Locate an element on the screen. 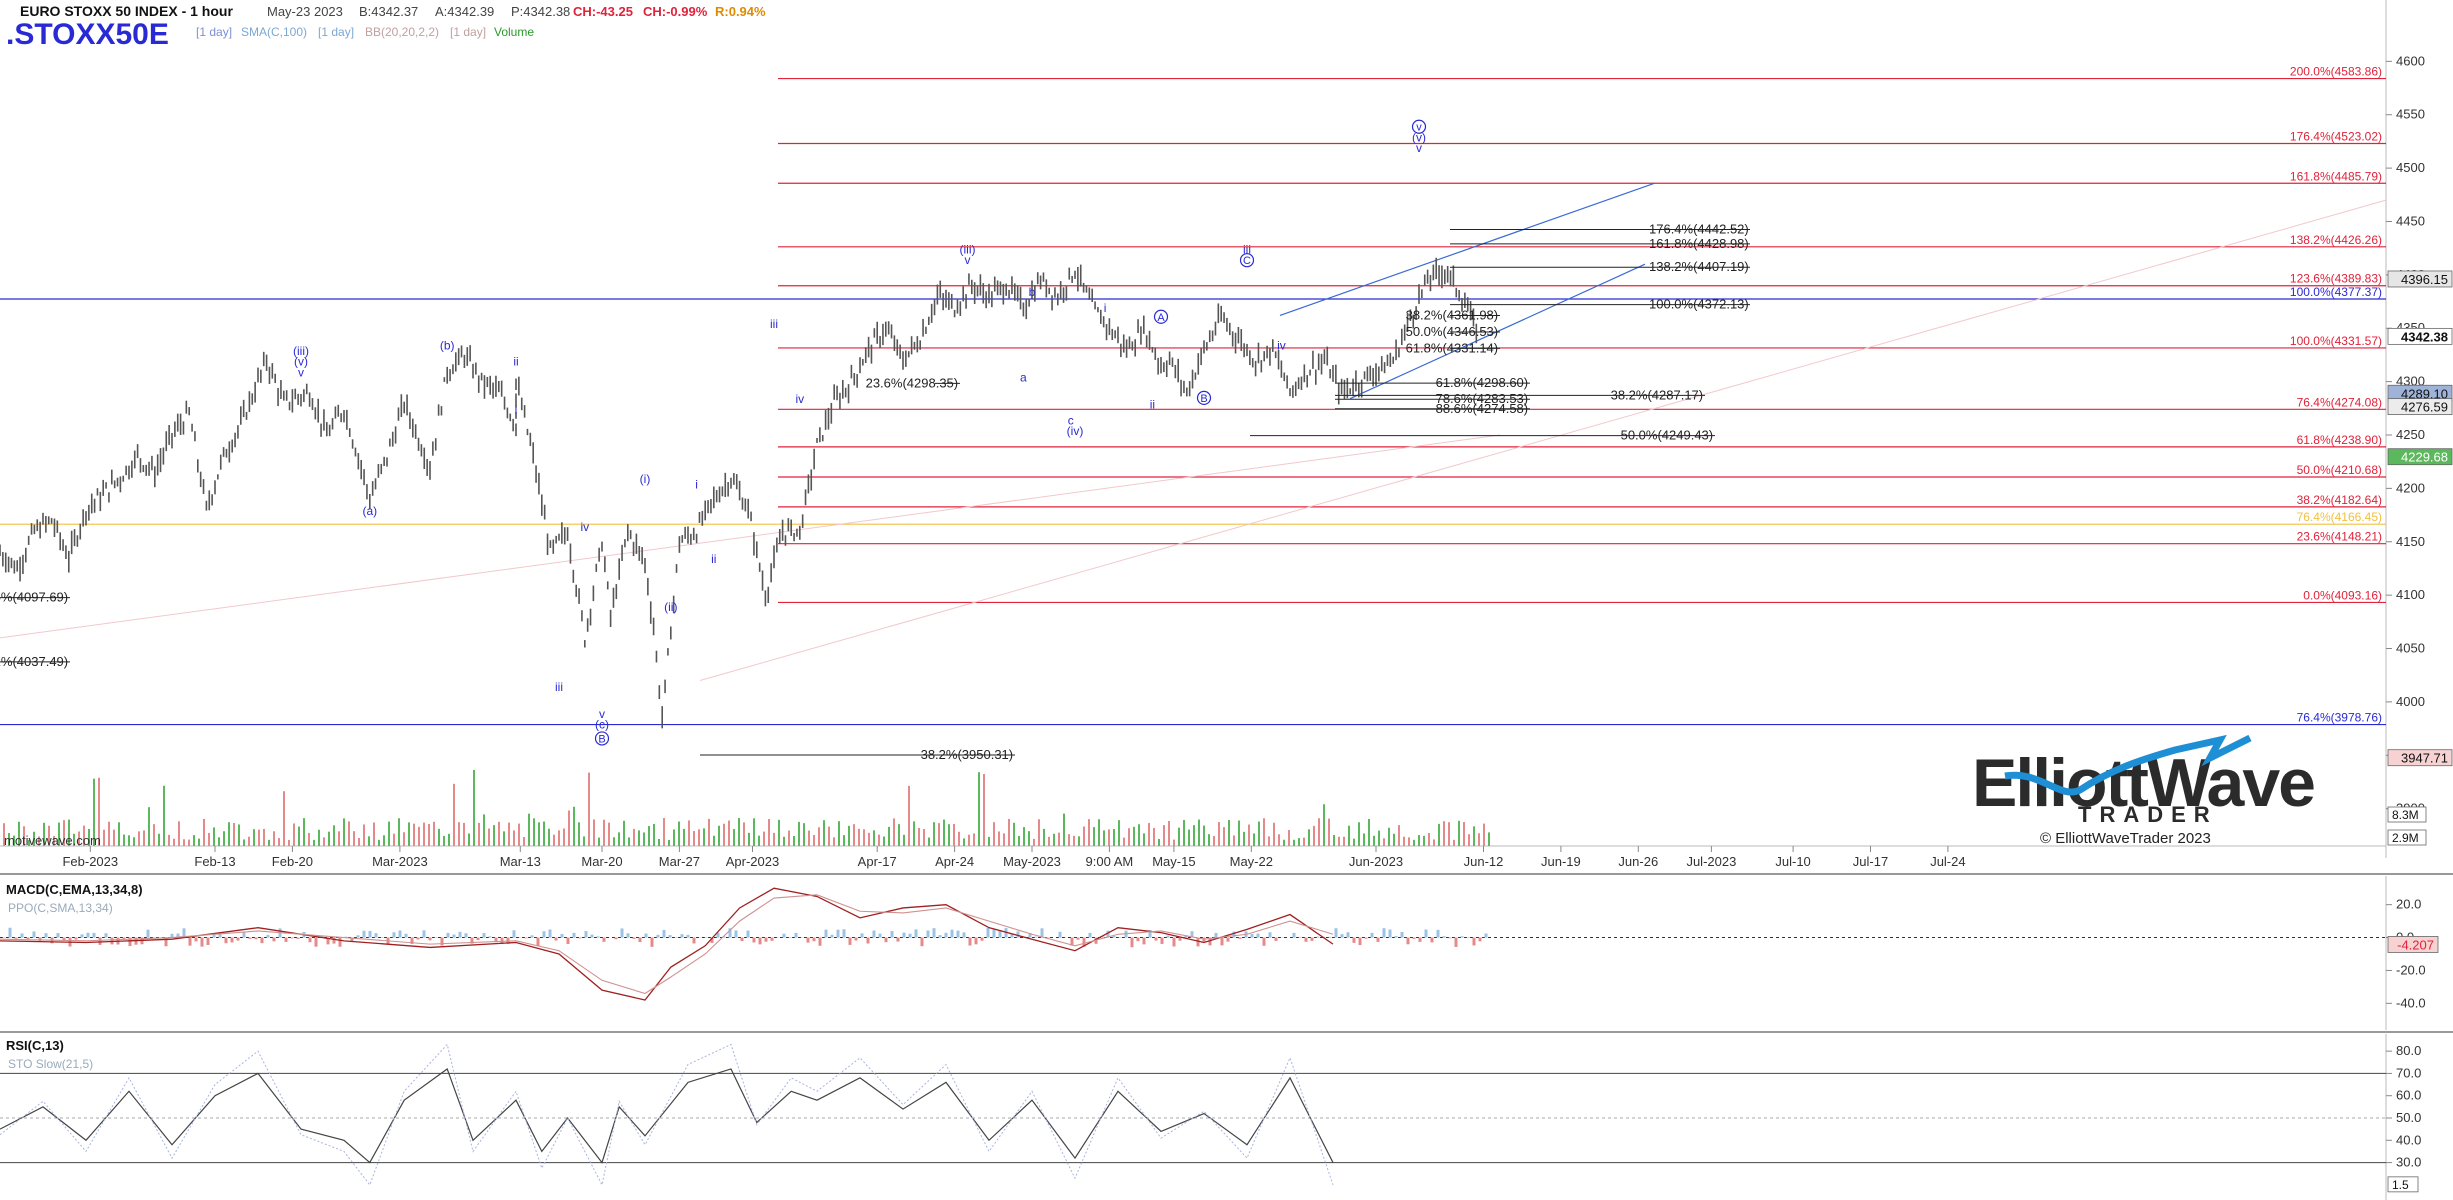  fib-level-label: 138.2%(4426.26) is located at coordinates (2336, 240).